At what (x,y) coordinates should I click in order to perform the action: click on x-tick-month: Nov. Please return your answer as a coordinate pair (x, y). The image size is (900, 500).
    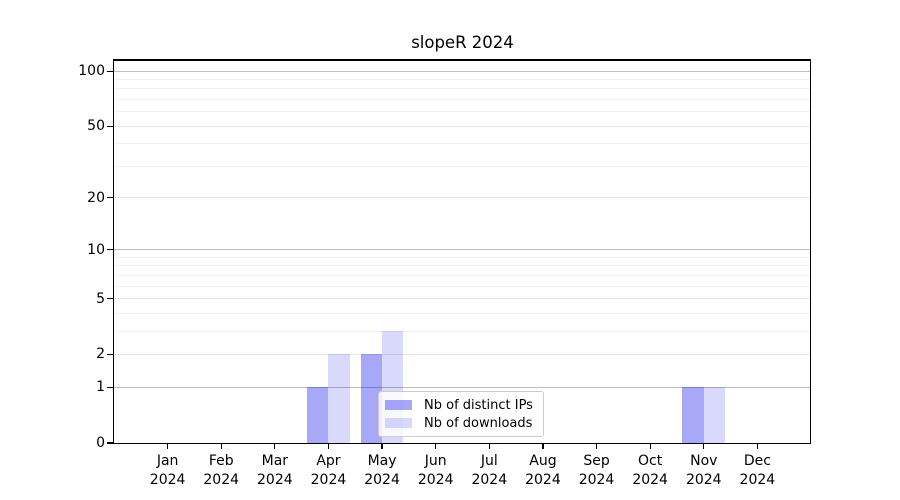
    Looking at the image, I should click on (704, 461).